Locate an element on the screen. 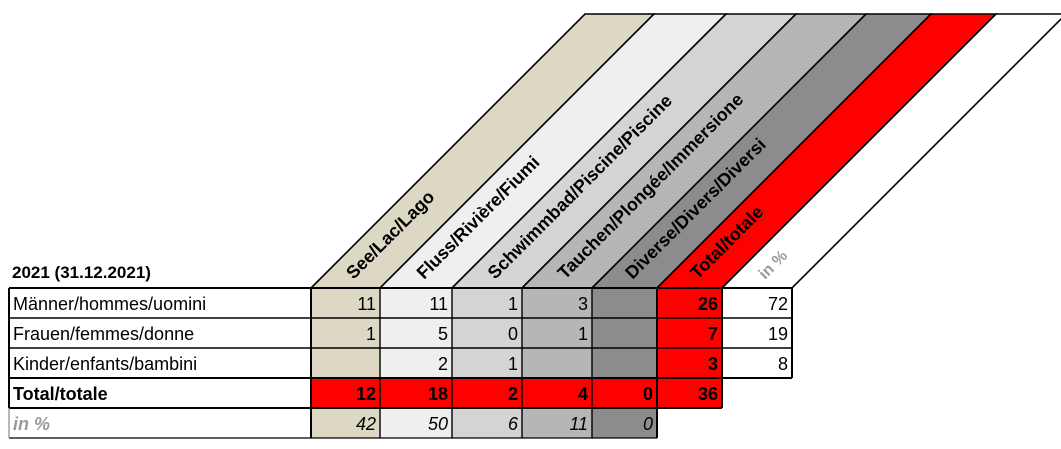 This screenshot has height=449, width=1061. cell-4-schwimmbad: 6 is located at coordinates (513, 424).